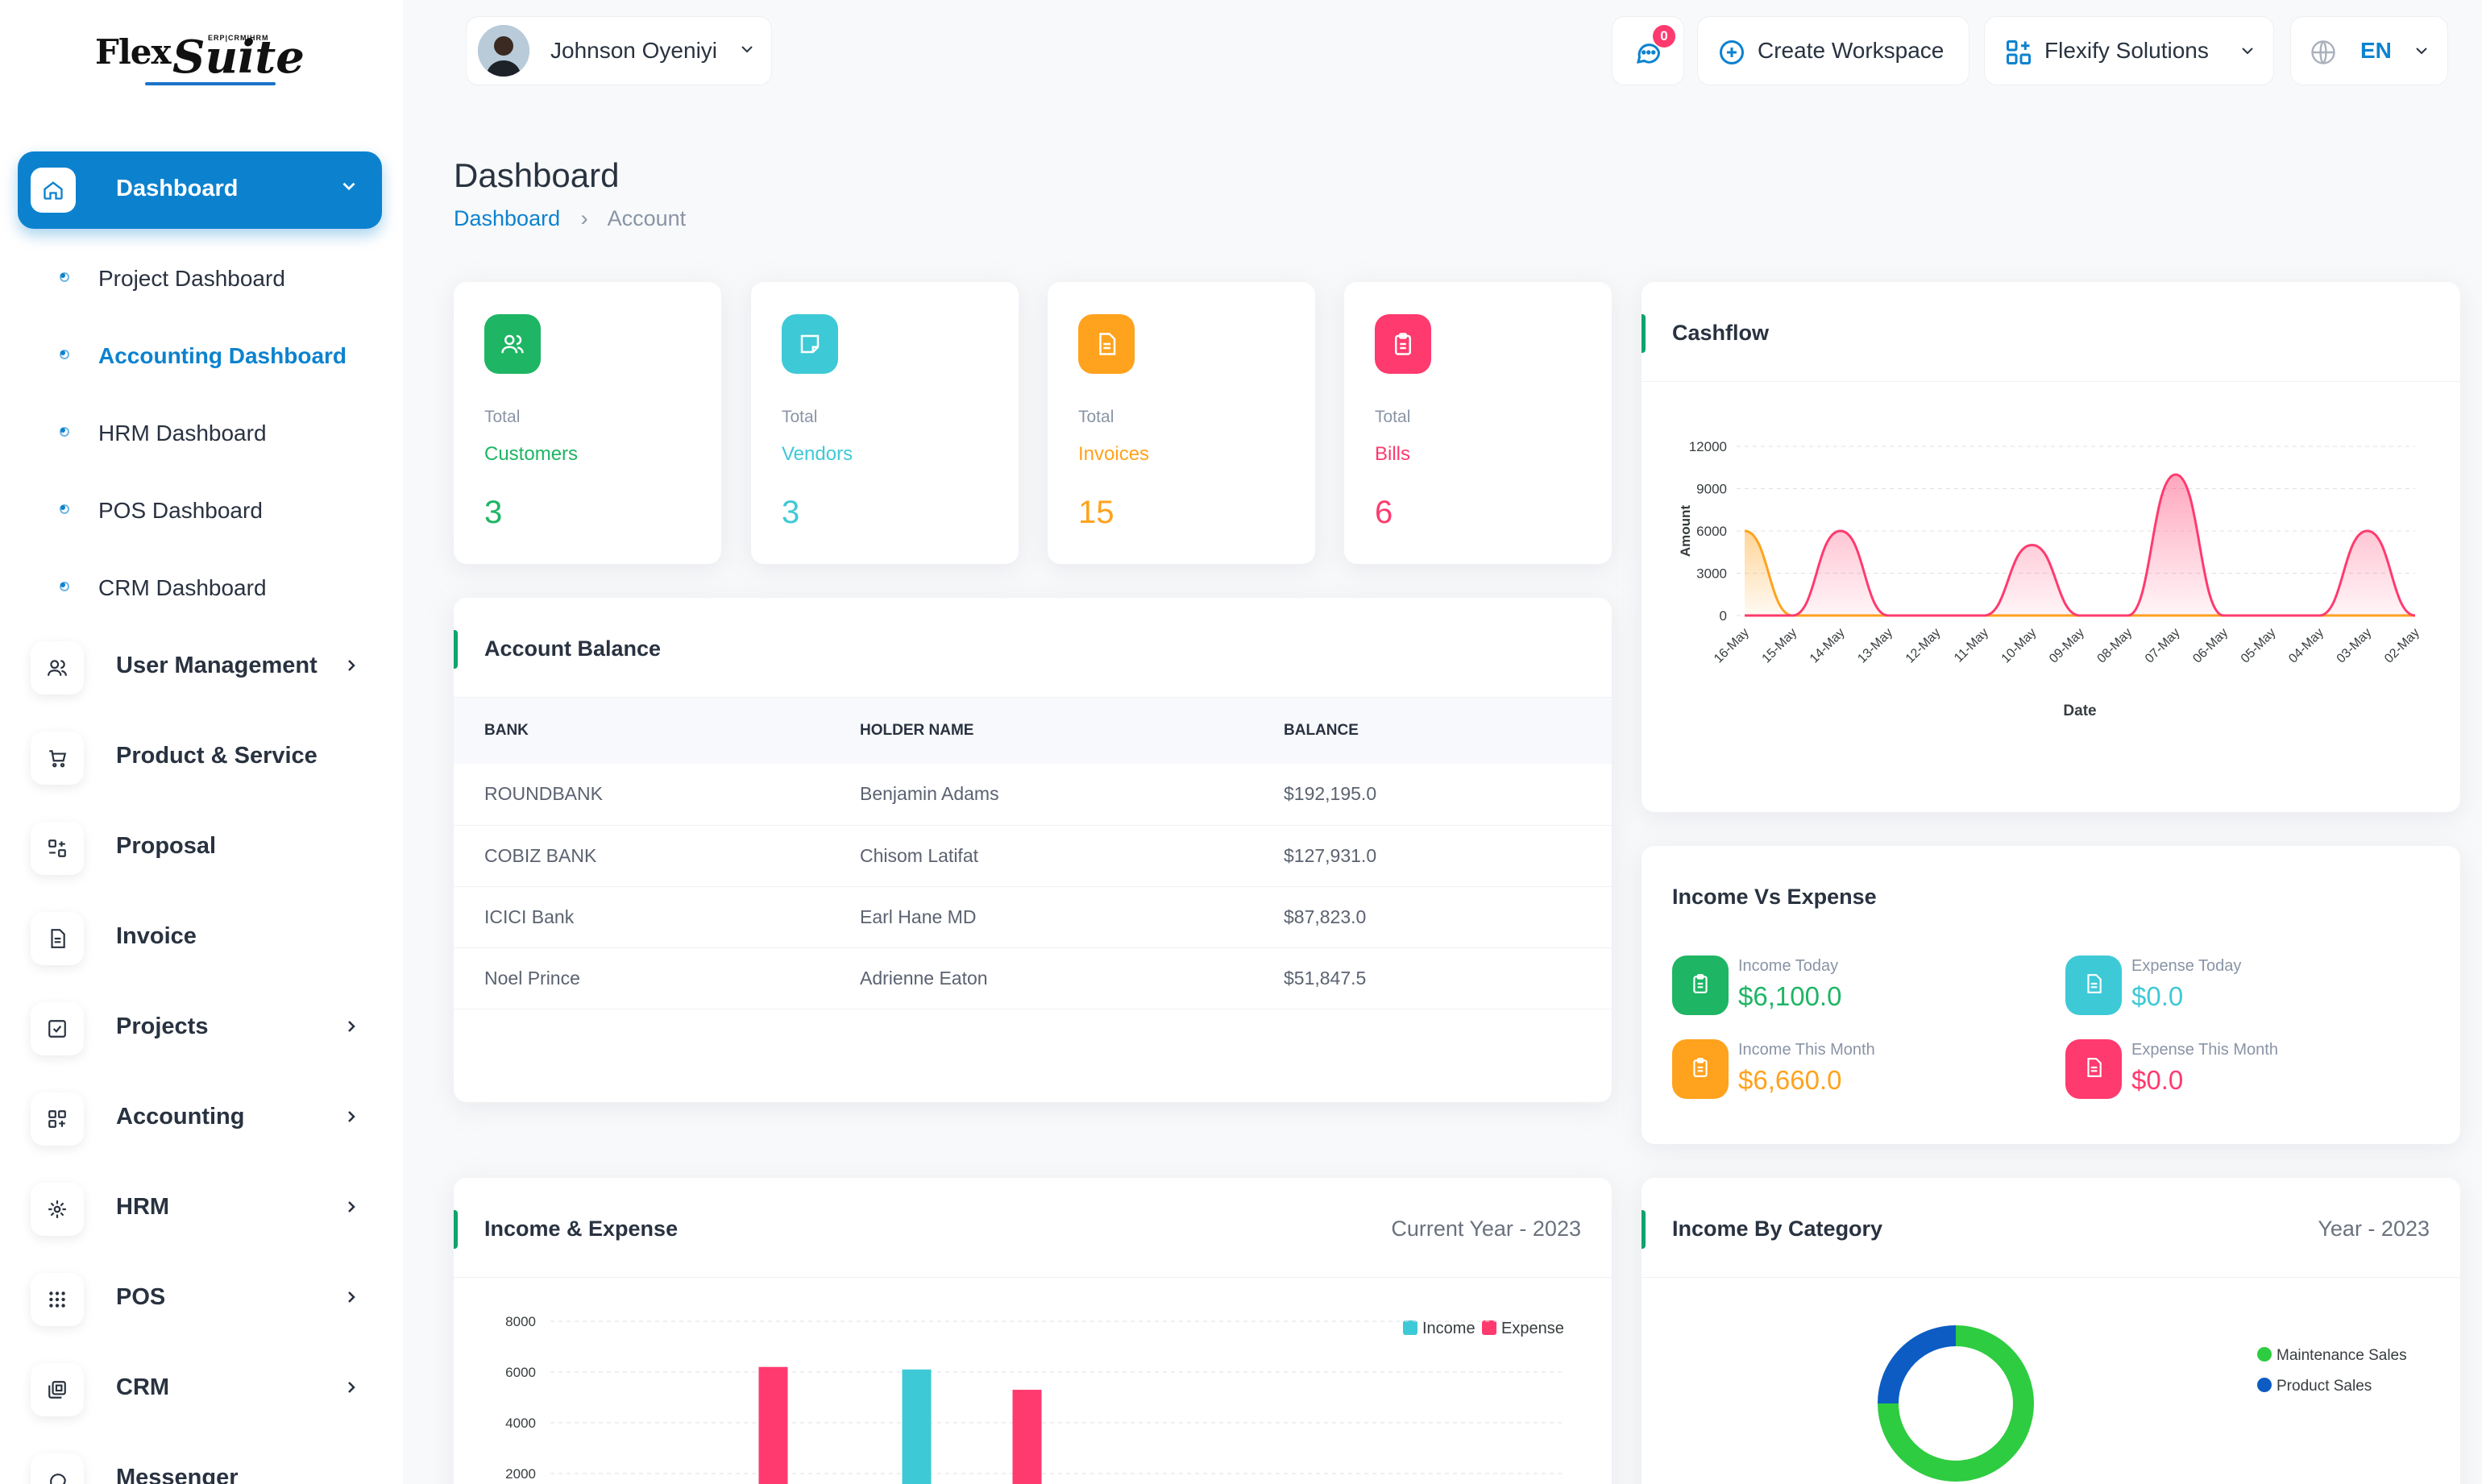 This screenshot has width=2482, height=1484. What do you see at coordinates (1917, 1364) in the screenshot?
I see `donut-slice` at bounding box center [1917, 1364].